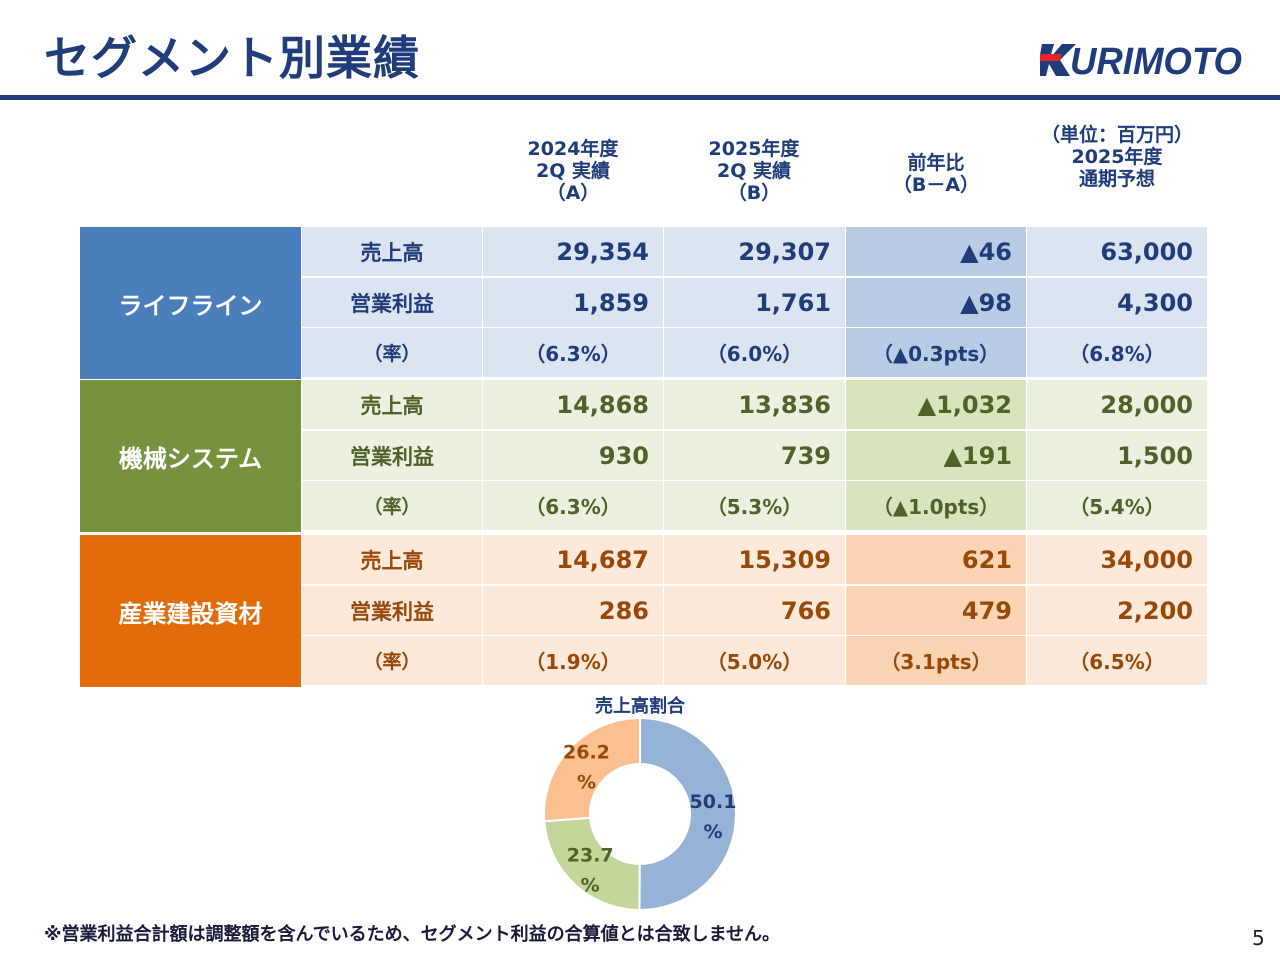 The image size is (1280, 960). I want to click on header-col-a: 2024年度 2Q 実績 （A）, so click(573, 171).